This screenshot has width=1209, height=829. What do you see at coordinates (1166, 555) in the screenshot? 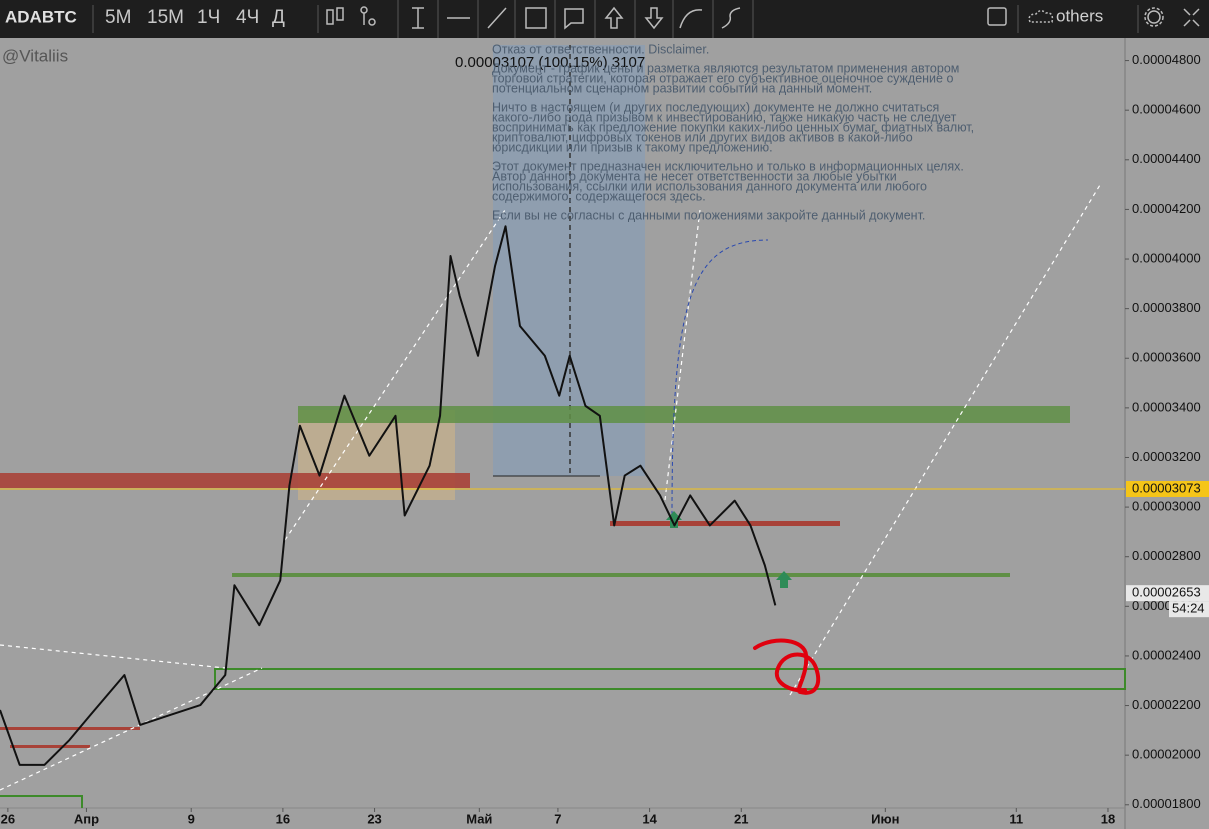
I see `y-tick-label: 0.00002800` at bounding box center [1166, 555].